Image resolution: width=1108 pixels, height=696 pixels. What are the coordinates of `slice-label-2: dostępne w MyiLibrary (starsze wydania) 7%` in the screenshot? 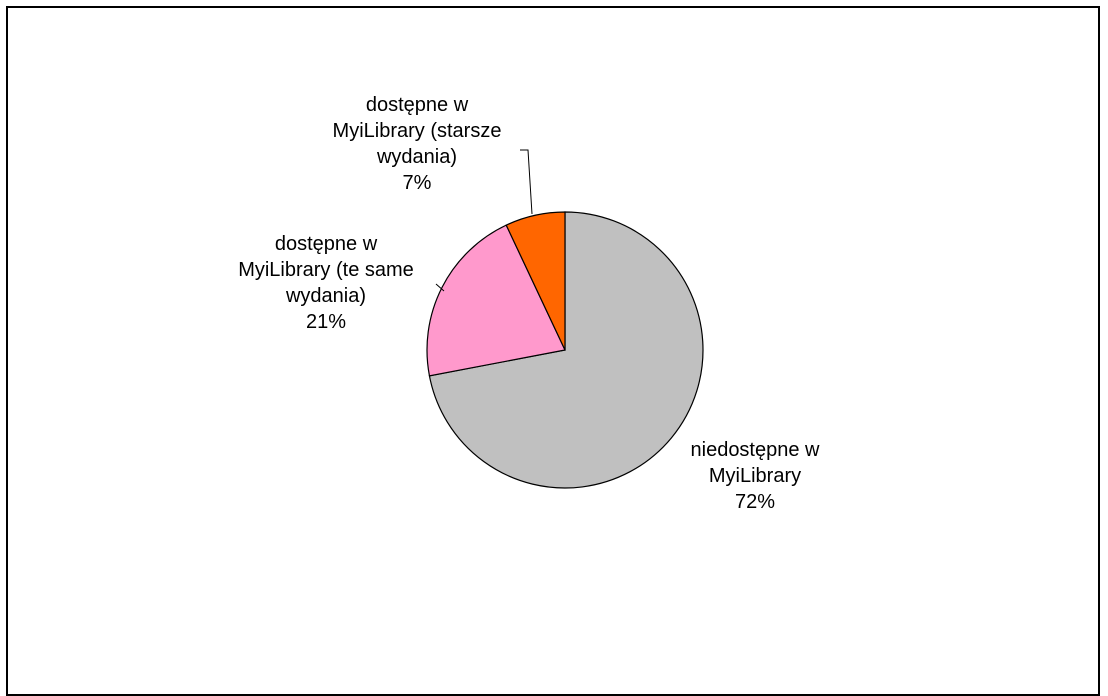 It's located at (417, 144).